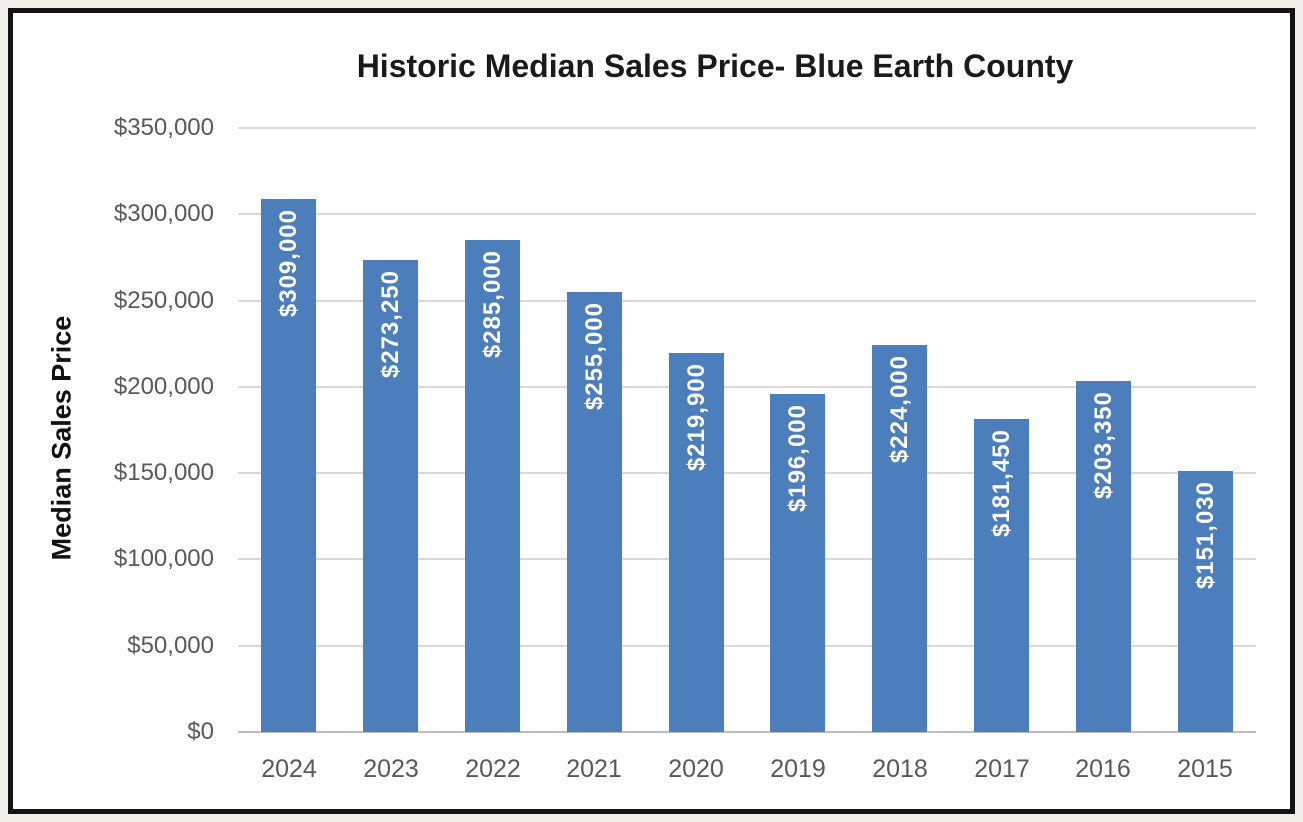 Image resolution: width=1303 pixels, height=822 pixels. I want to click on x-tick-label-2015: 2015, so click(1205, 769).